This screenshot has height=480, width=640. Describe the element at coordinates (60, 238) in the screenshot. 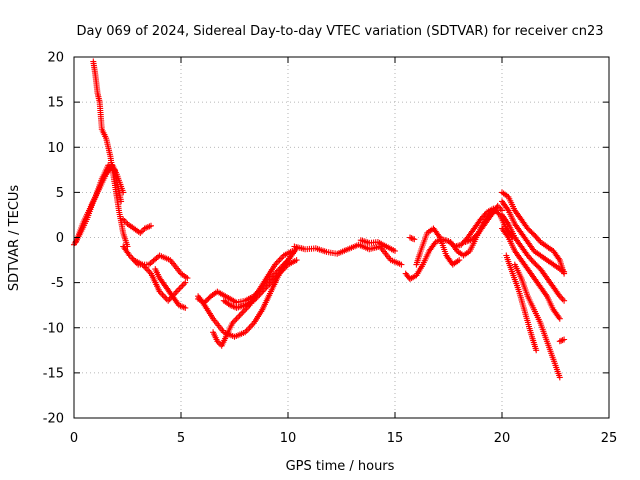

I see `y-tick-label: 0` at that location.